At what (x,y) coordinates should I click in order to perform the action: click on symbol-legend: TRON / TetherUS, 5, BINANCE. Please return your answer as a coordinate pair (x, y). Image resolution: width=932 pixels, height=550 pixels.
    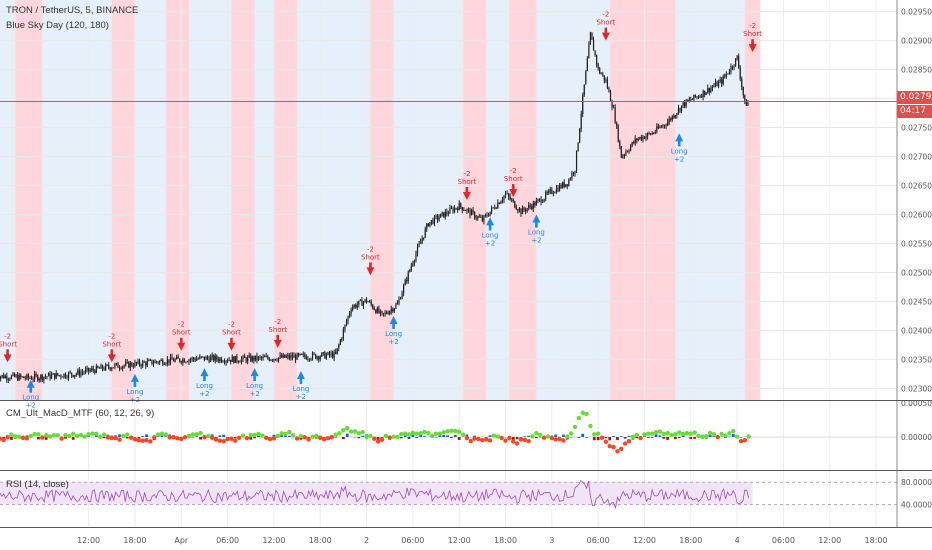
    Looking at the image, I should click on (72, 10).